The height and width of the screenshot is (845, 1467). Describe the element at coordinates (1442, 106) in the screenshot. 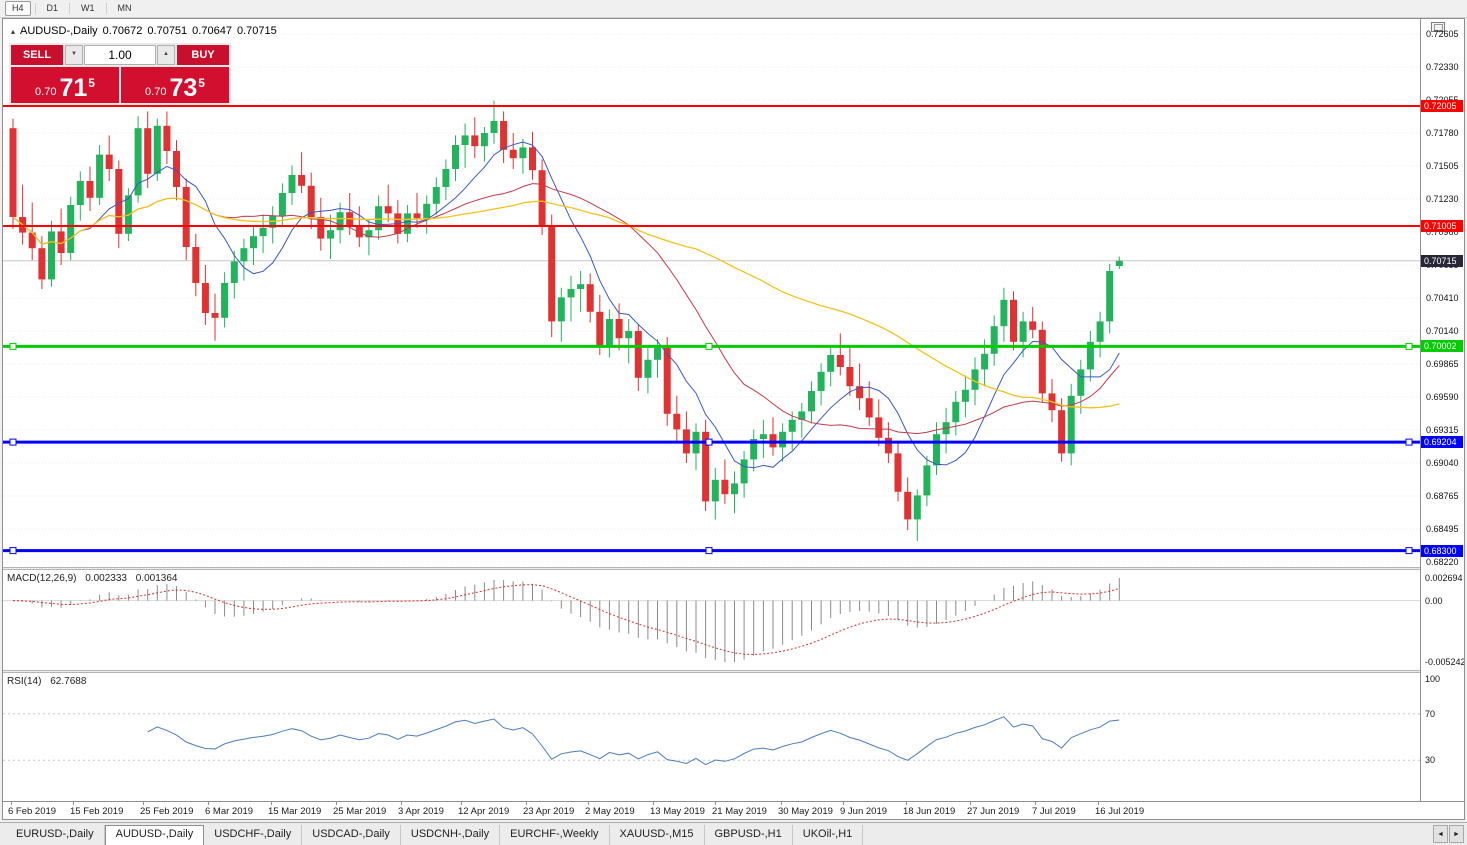

I see `level-price-badge: 0.72005` at that location.